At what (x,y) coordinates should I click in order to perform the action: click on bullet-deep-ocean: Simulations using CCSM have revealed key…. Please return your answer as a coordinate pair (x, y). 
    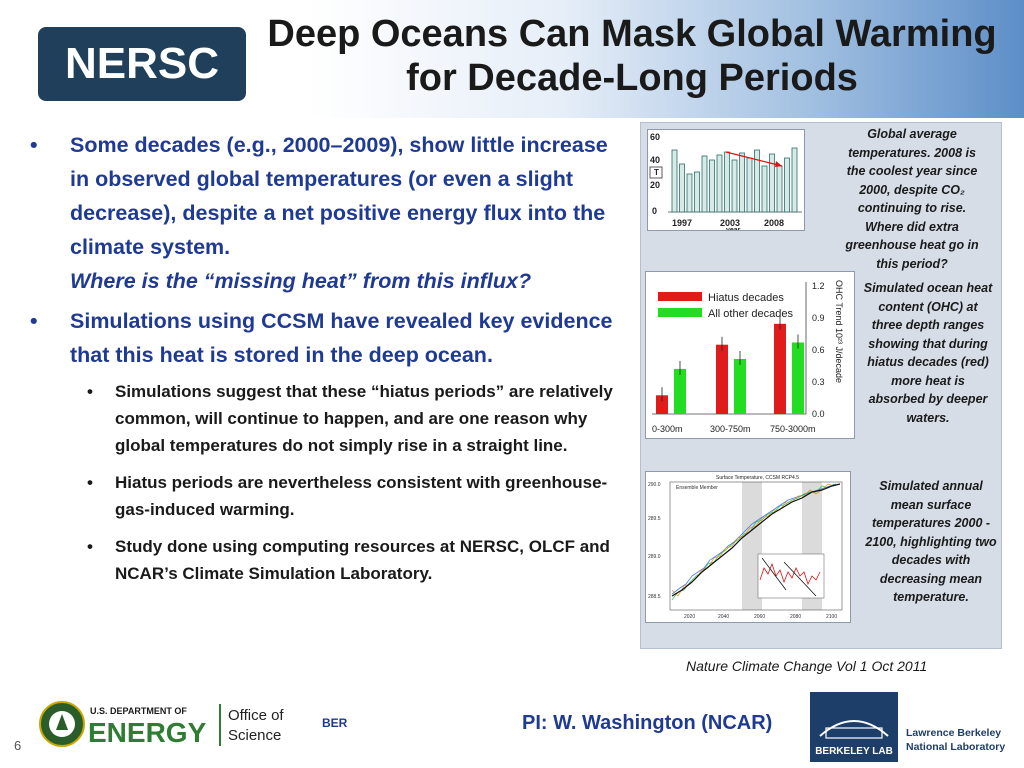
    Looking at the image, I should click on (325, 338).